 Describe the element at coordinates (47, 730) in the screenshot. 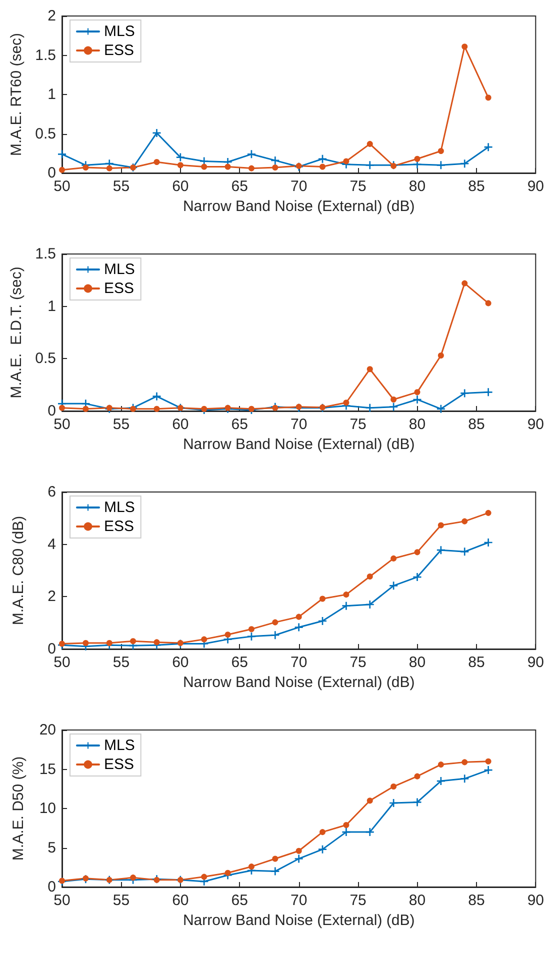

I see `y-tick-label: 20` at that location.